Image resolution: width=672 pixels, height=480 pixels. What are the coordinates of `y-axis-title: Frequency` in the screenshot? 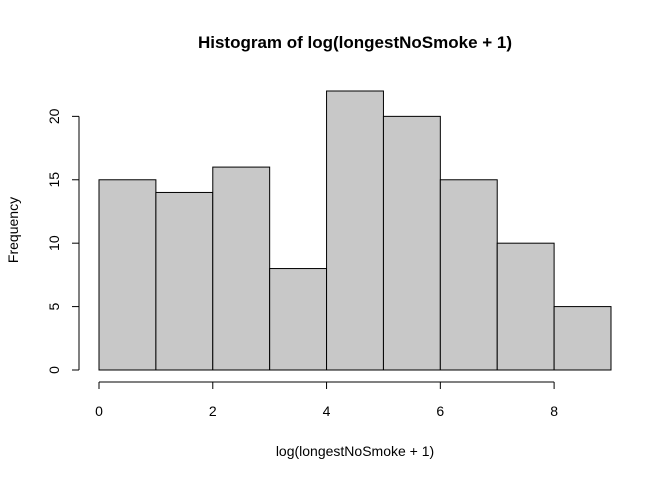 It's located at (13, 230).